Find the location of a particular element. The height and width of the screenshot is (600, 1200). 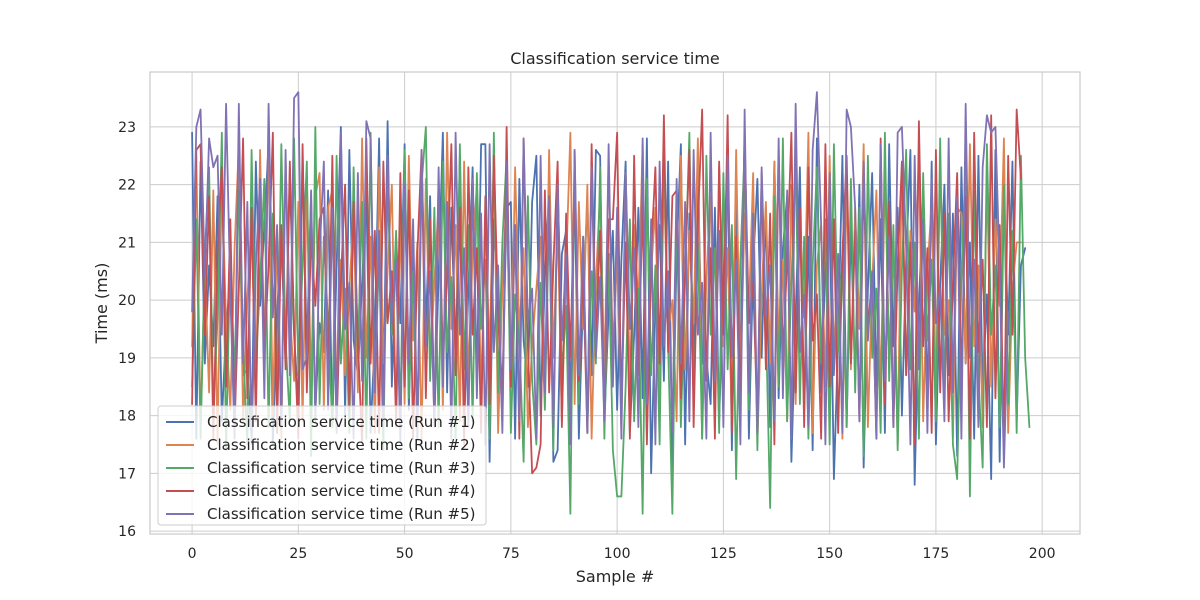

legend-label-run-2: Classification service time (Run #2) is located at coordinates (341, 445).